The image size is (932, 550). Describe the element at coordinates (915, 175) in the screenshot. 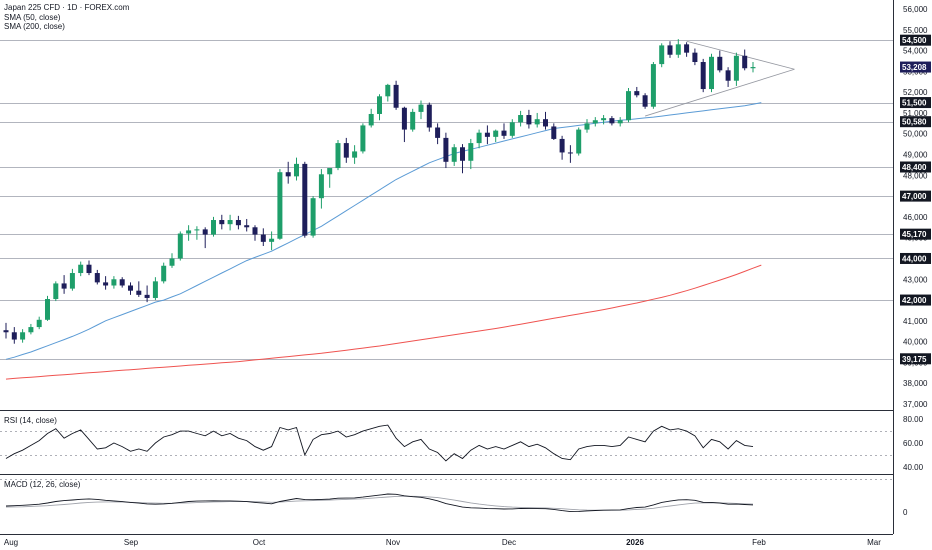

I see `price-tick-label: 48,000` at that location.